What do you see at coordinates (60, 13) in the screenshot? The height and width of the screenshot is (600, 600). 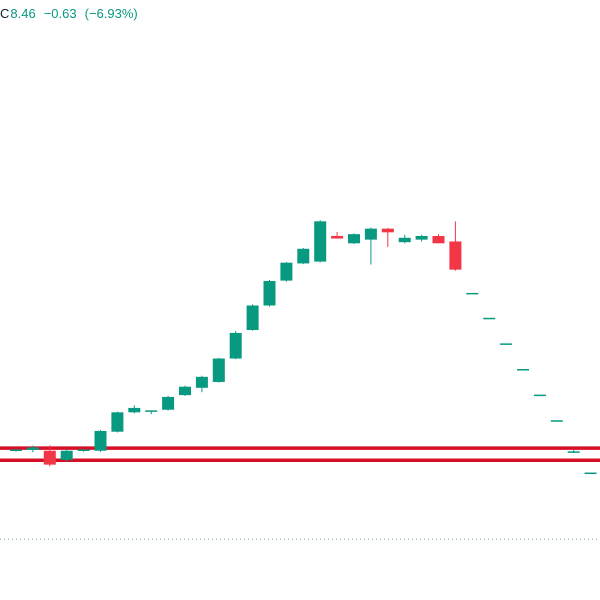 I see `change-value: −0.63` at bounding box center [60, 13].